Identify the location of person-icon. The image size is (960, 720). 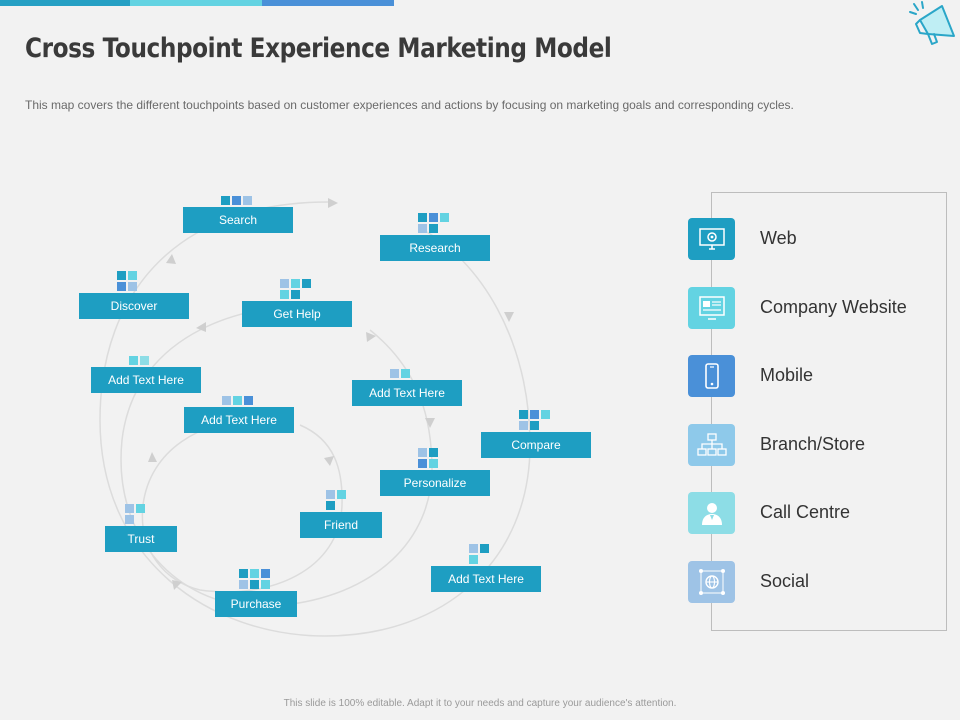
(711, 513).